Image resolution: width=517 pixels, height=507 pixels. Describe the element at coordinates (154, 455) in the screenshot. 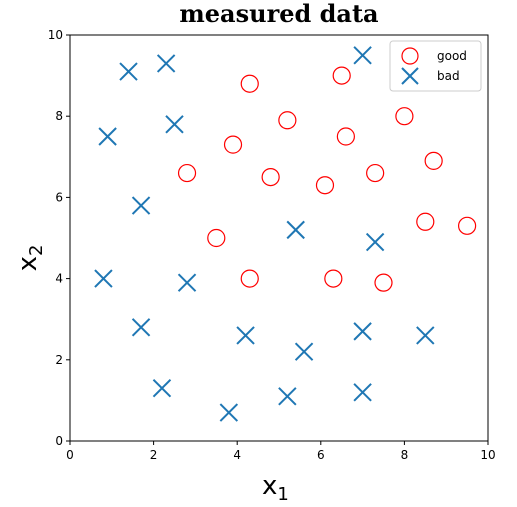

I see `x-tick-label: 2` at that location.